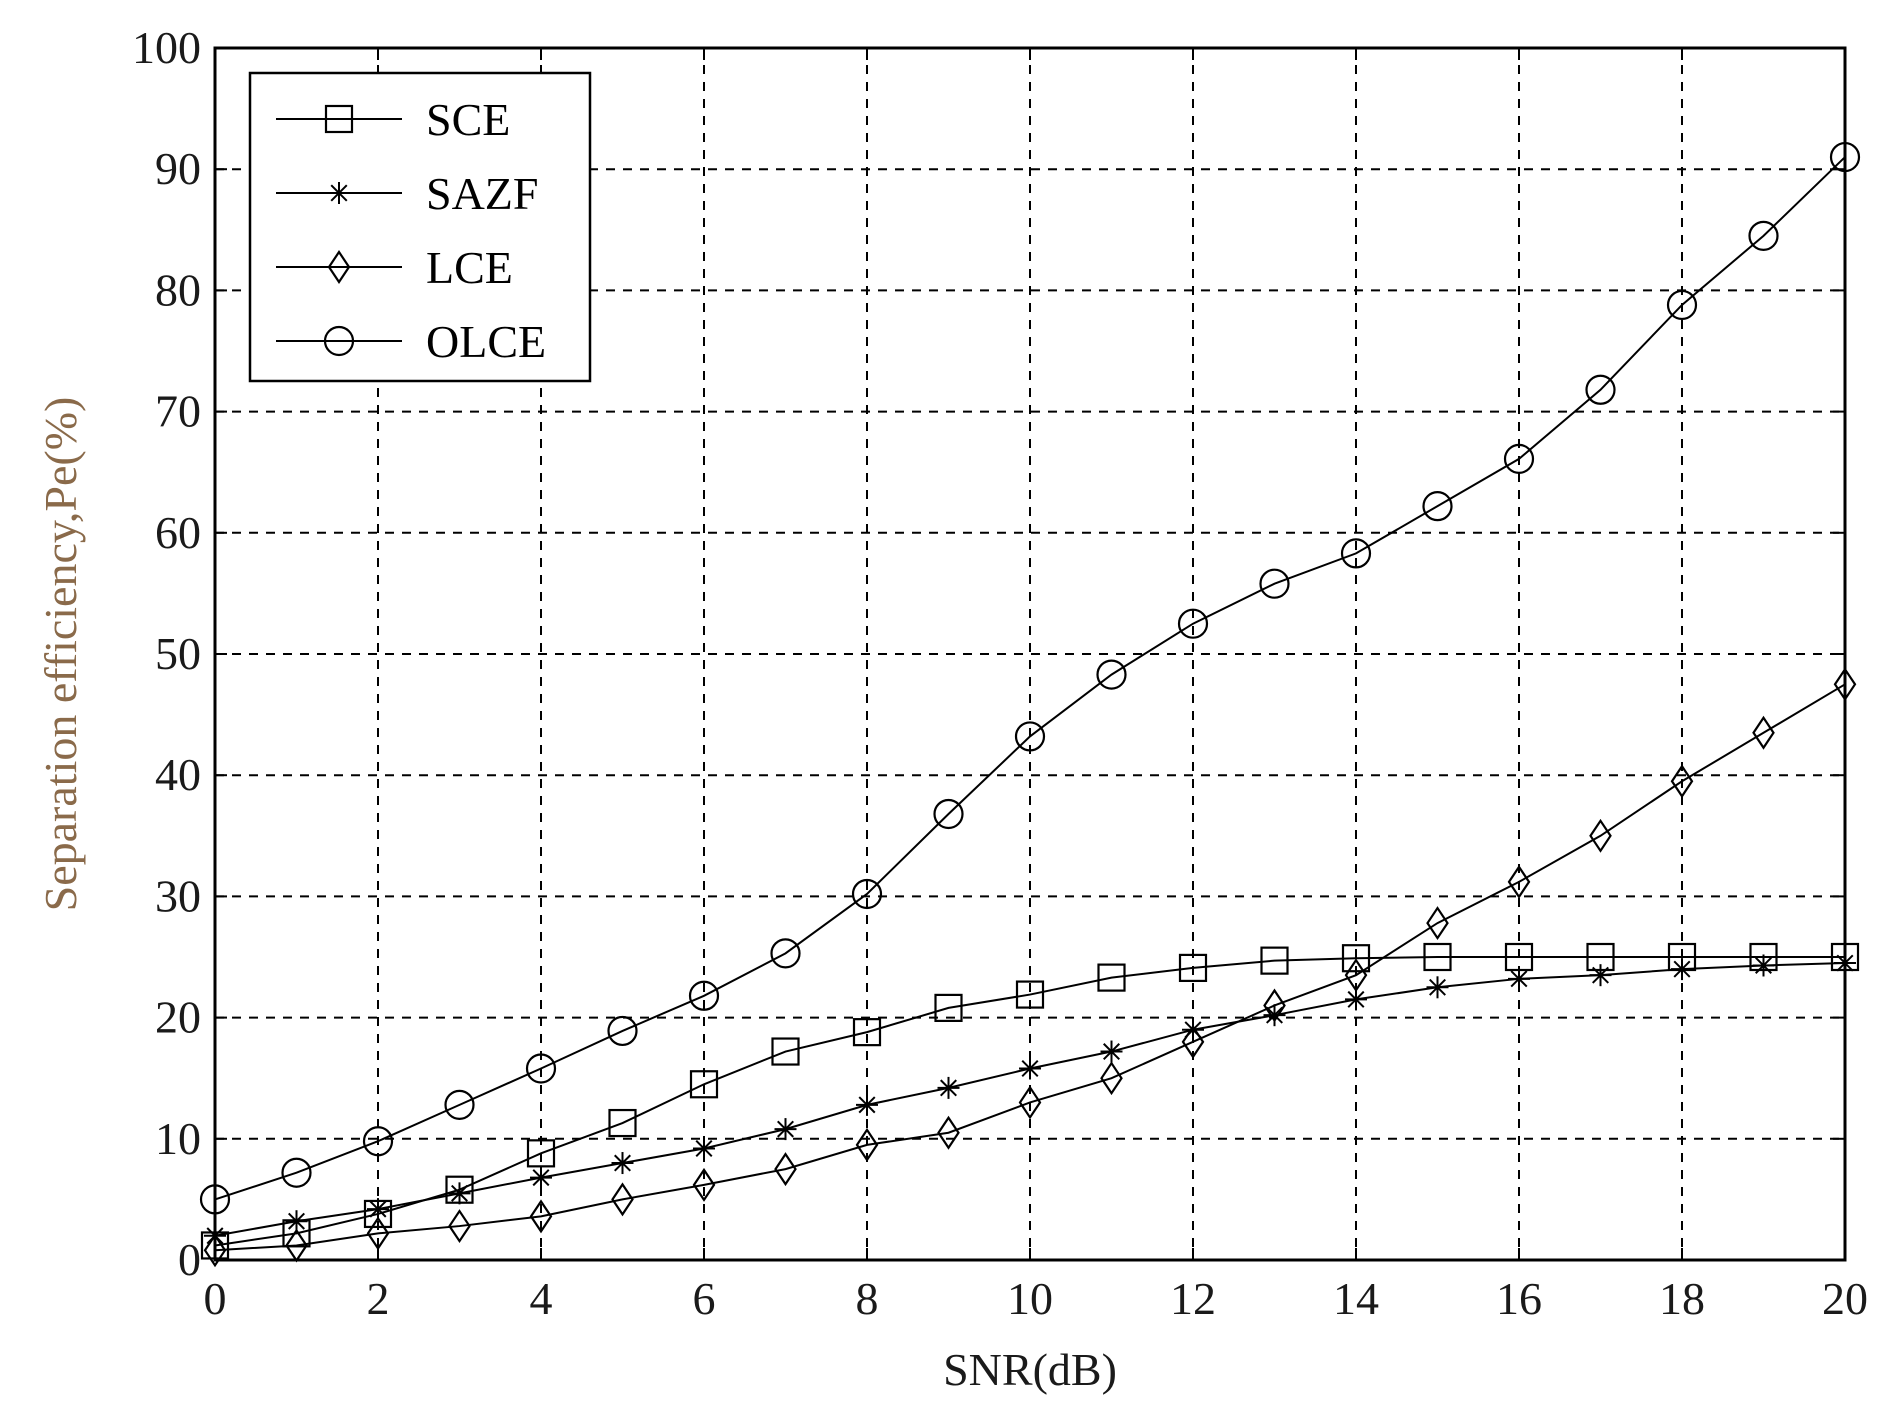  Describe the element at coordinates (482, 193) in the screenshot. I see `legend-label: SAZF` at that location.